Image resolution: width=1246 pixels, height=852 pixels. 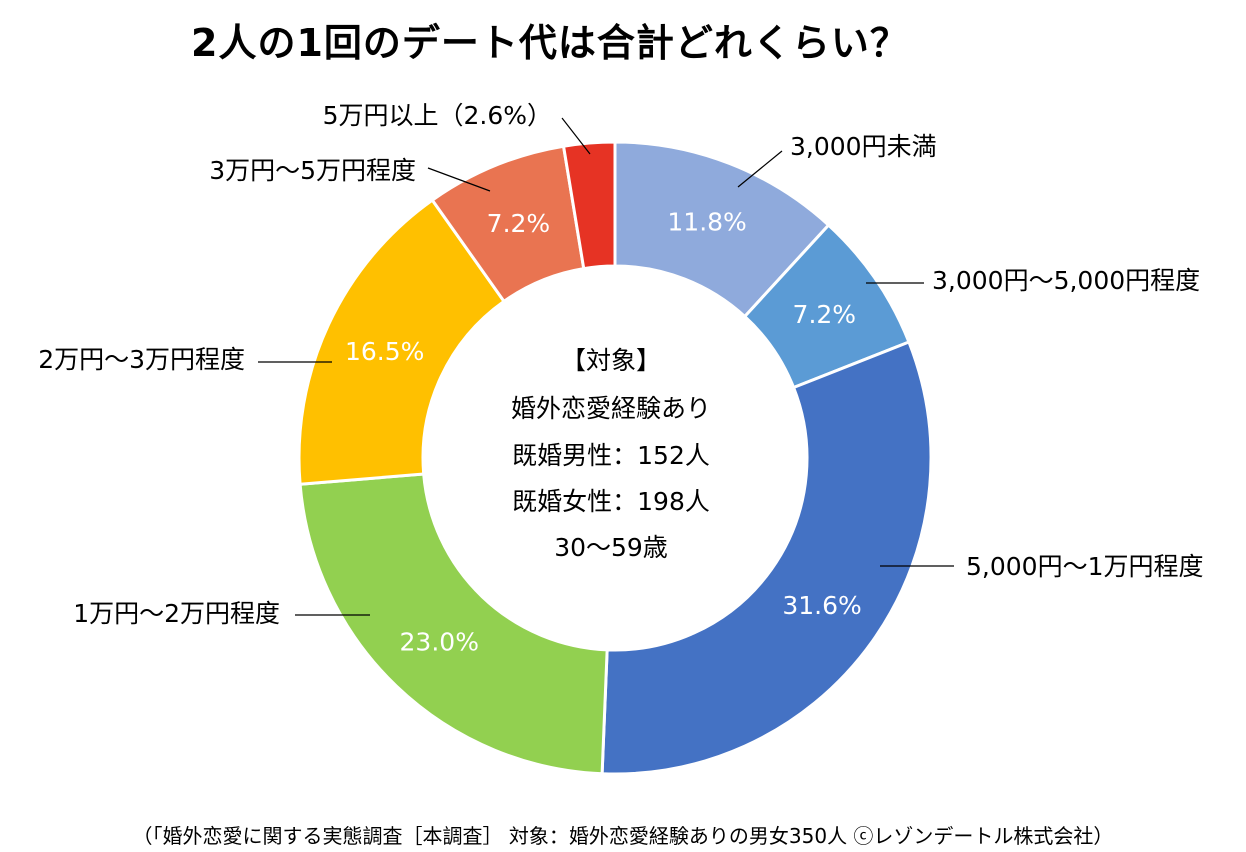 I want to click on value-label-30000-50000: 7.2%, so click(x=519, y=223).